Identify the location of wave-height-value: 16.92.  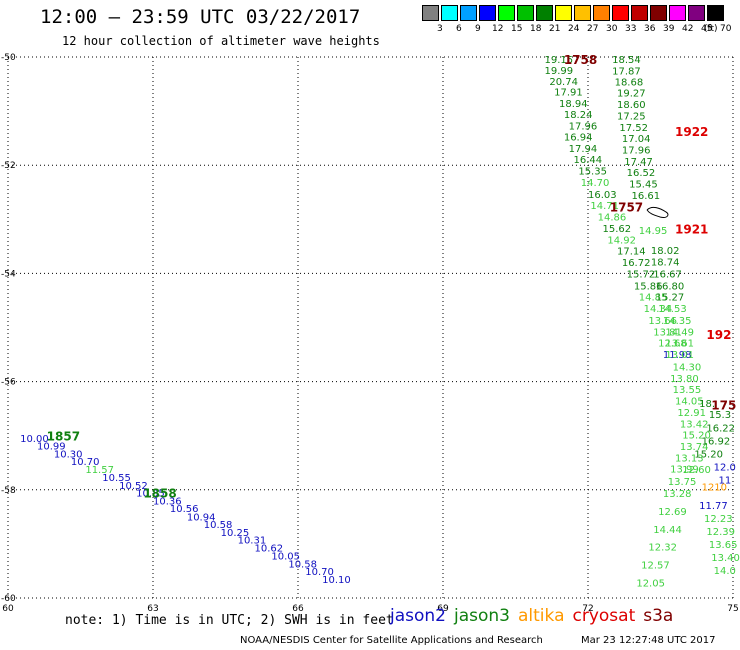
(716, 442).